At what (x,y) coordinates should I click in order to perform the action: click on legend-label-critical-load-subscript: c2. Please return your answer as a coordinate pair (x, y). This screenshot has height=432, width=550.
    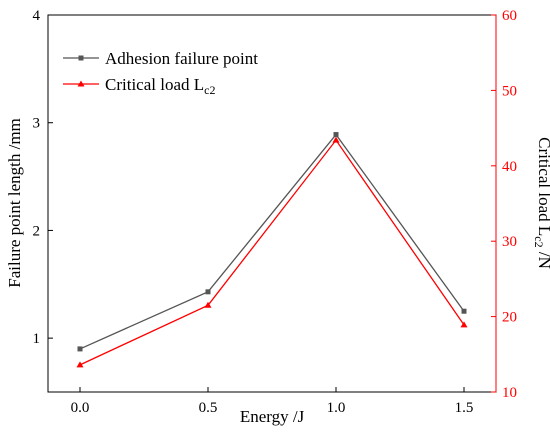
    Looking at the image, I should click on (209, 90).